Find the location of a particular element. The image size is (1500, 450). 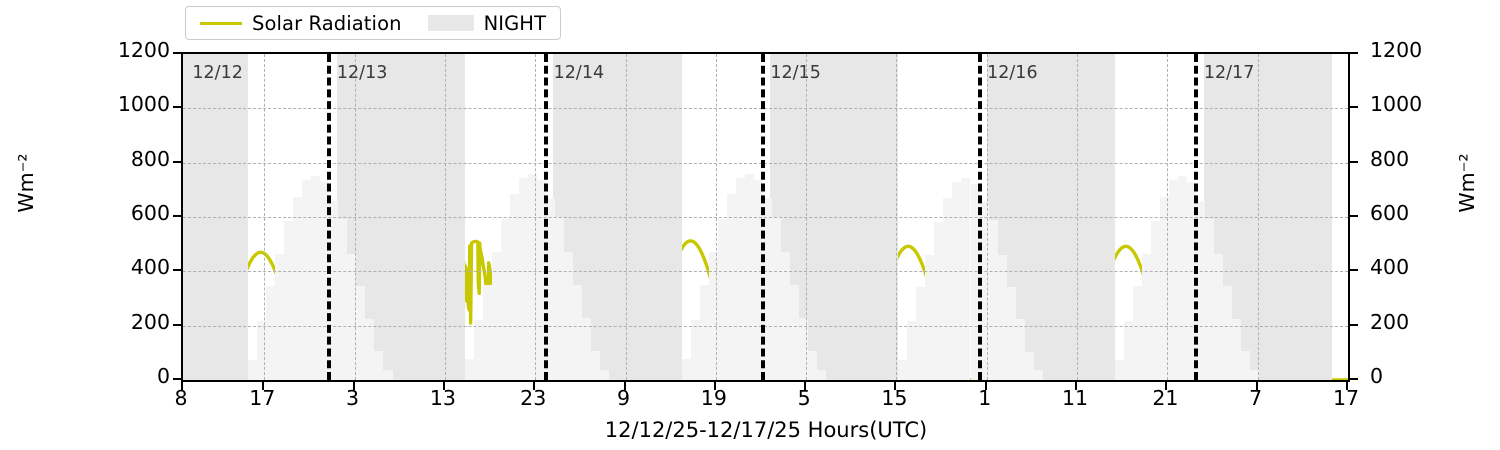

y-axis-tick-label-right: 1200 is located at coordinates (1396, 50).